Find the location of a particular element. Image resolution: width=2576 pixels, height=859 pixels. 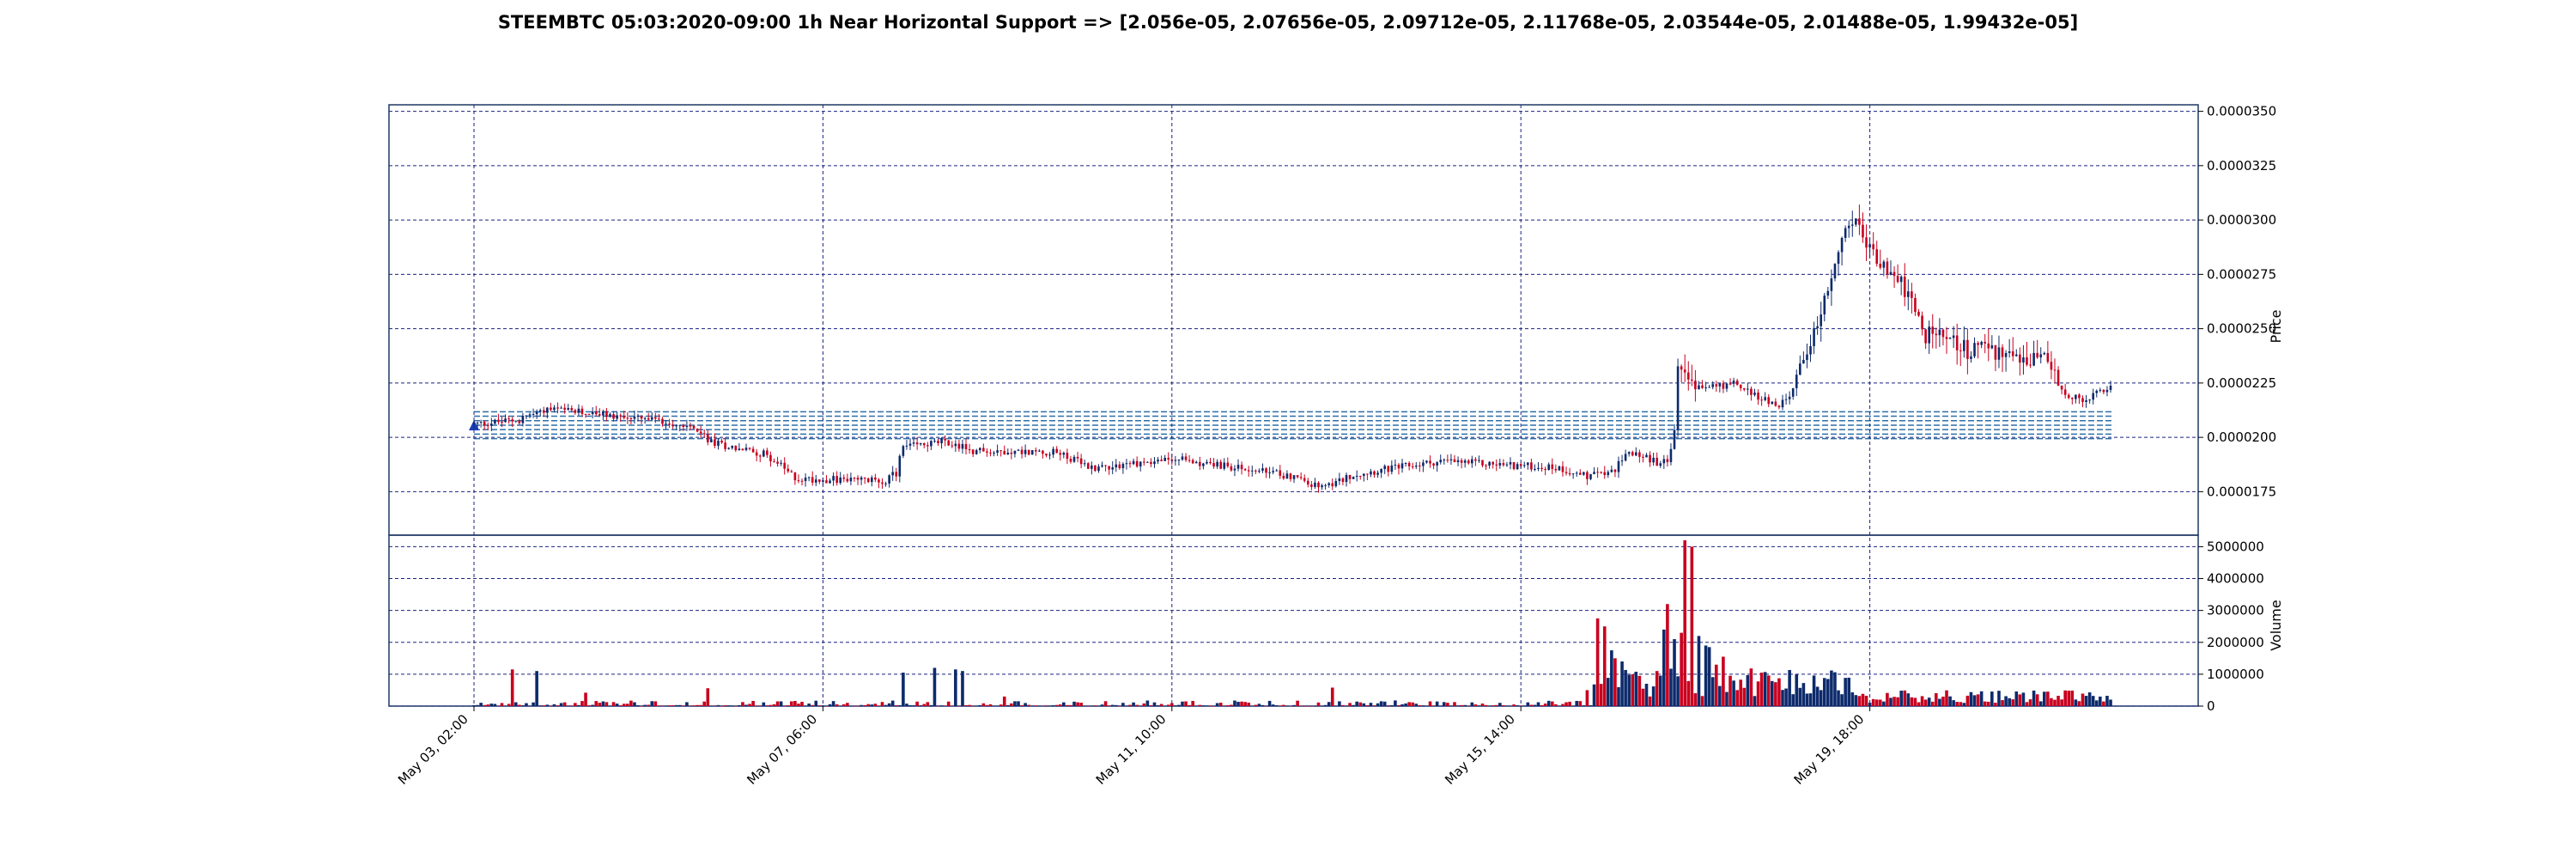

price-tick-label: 0.0000225 is located at coordinates (2241, 383).